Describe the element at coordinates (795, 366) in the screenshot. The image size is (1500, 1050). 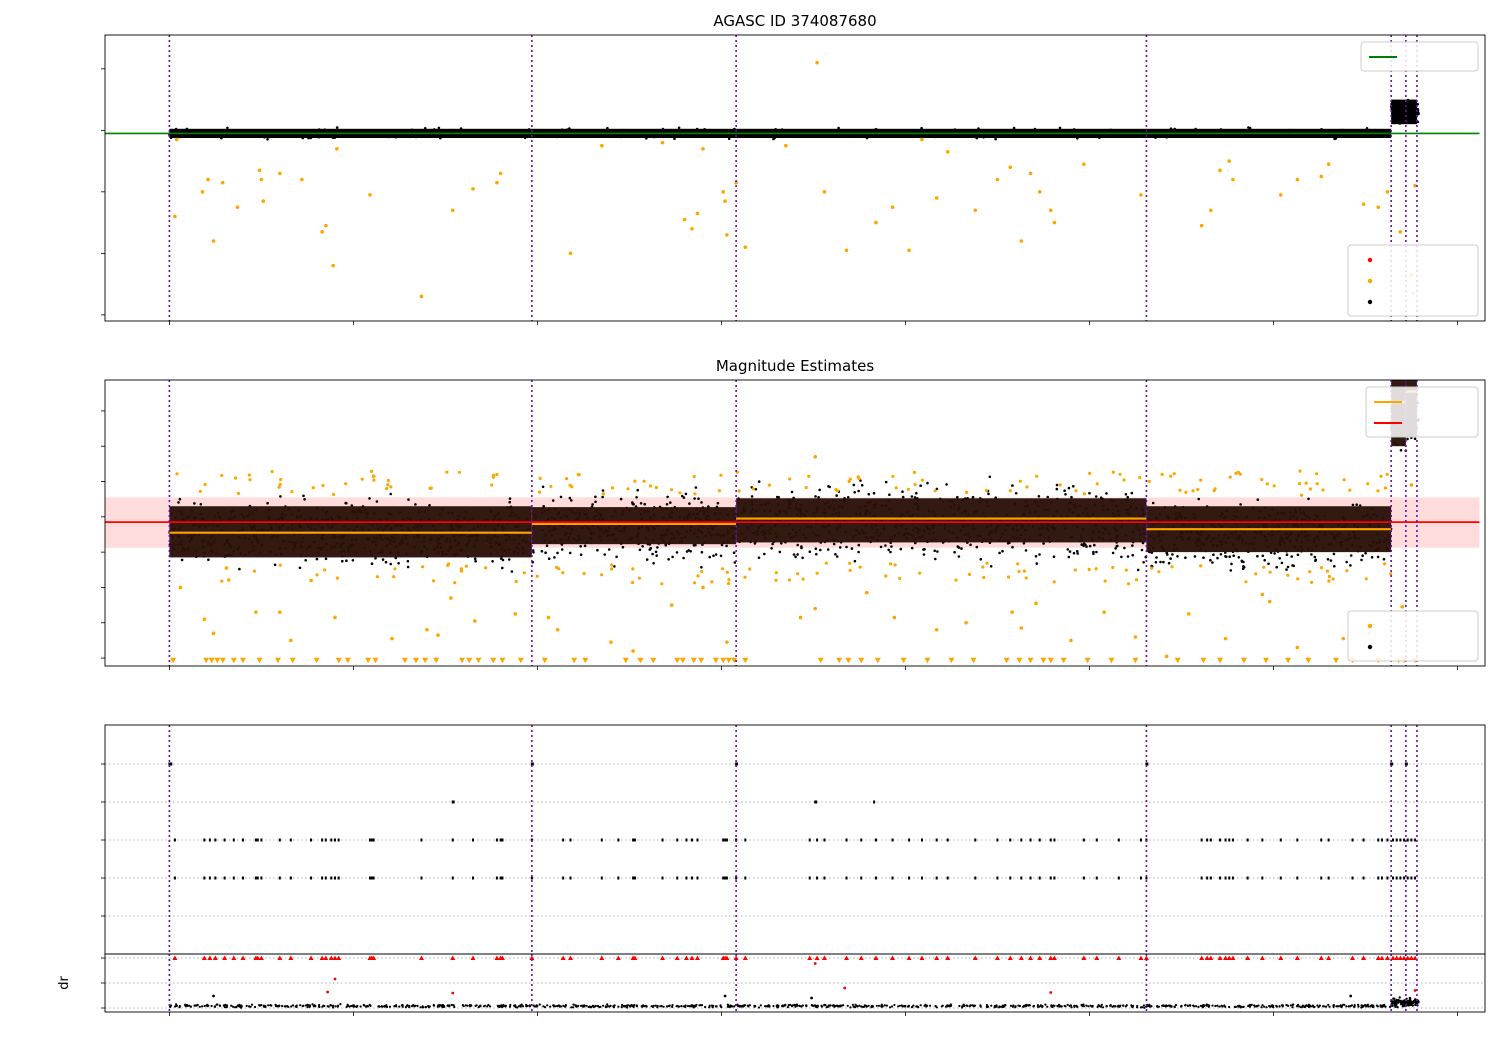
I see `panel2-title: Magnitude Estimates` at that location.